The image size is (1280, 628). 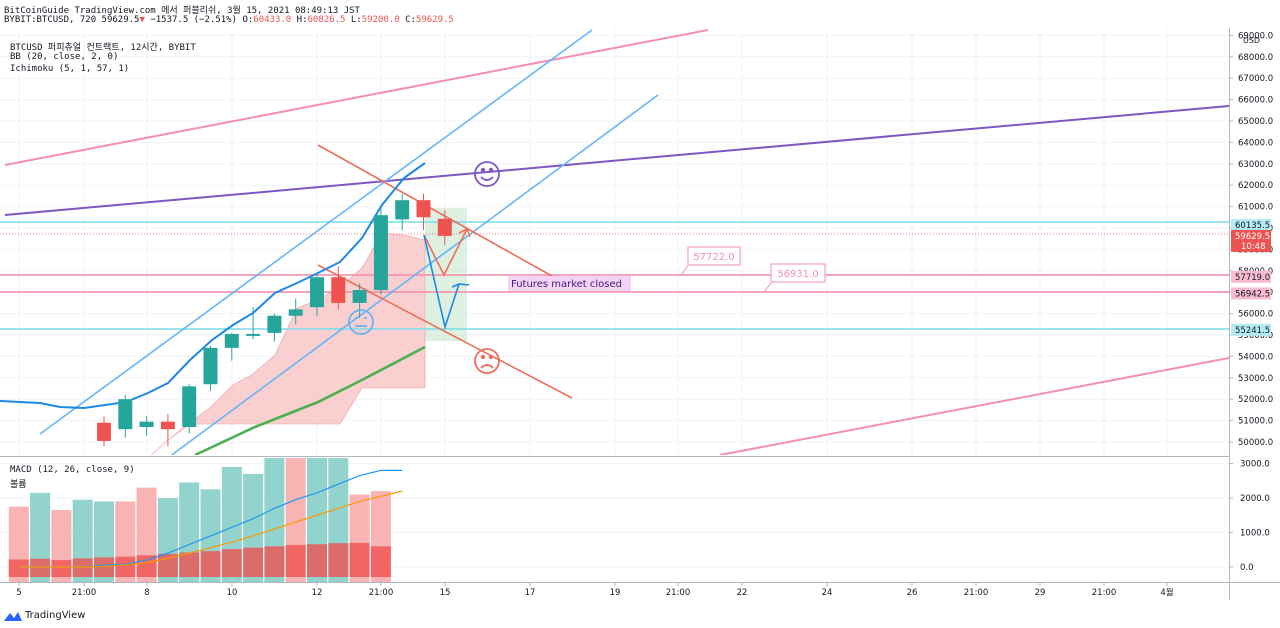 I want to click on time-tick-label: 29, so click(x=1040, y=593).